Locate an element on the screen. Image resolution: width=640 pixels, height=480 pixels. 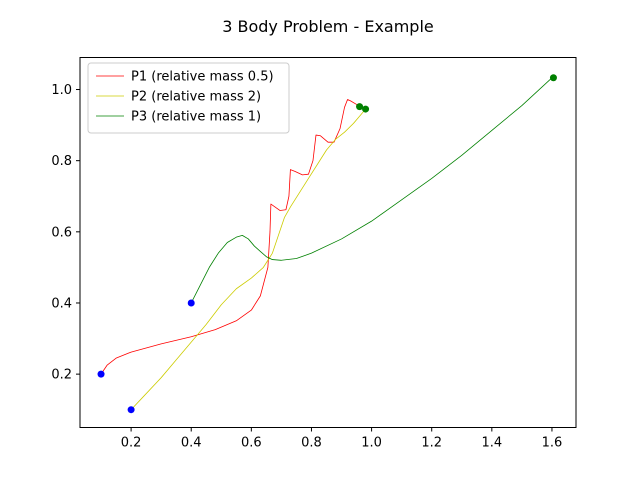
y-tick-label: 0.8 is located at coordinates (61, 161).